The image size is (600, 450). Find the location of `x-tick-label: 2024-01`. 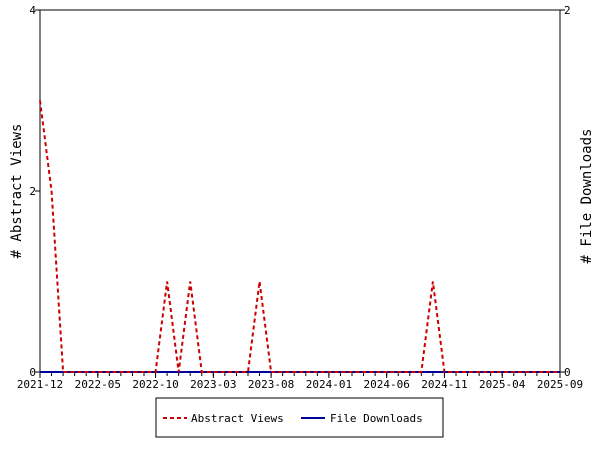

x-tick-label: 2024-01 is located at coordinates (329, 384).